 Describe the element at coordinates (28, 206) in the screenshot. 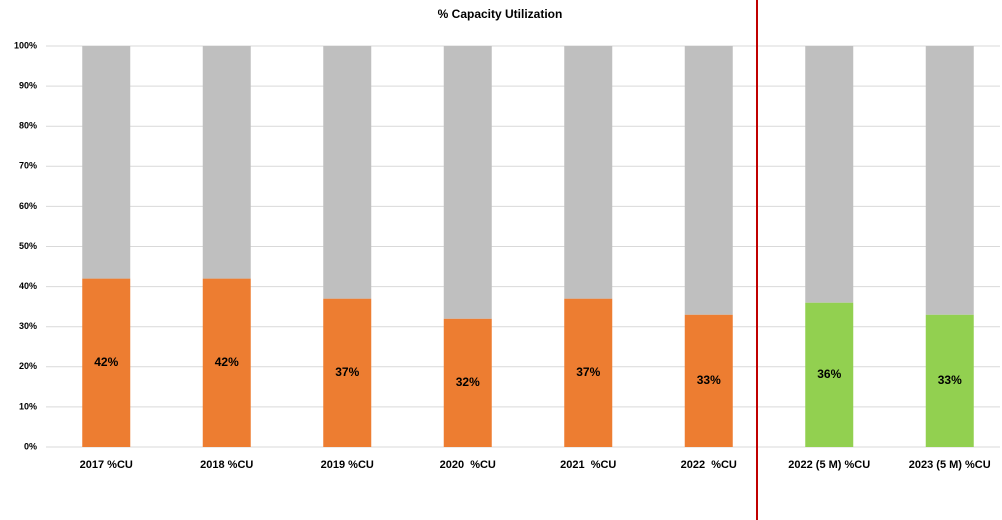

I see `y-tick-label: 60%` at that location.